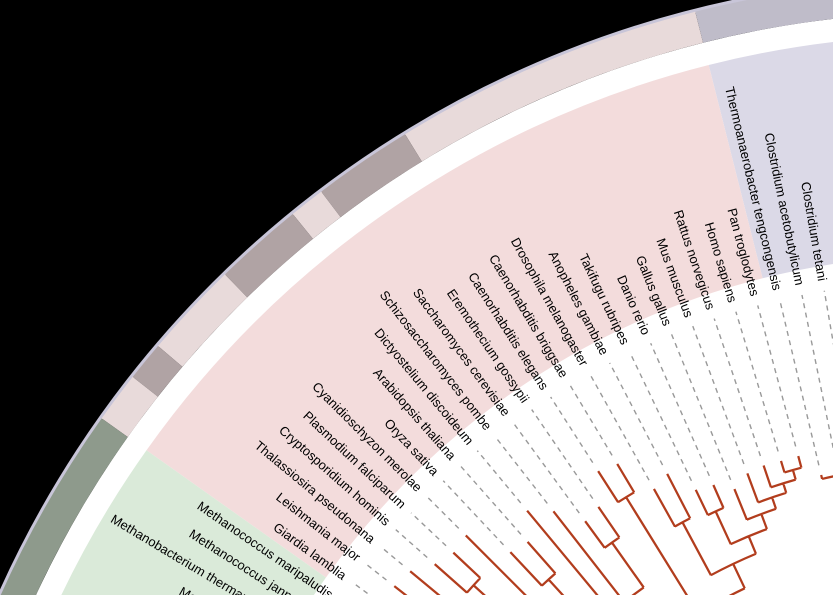 This screenshot has height=595, width=833. I want to click on leader-line-arabidopsis, so click(490, 499).